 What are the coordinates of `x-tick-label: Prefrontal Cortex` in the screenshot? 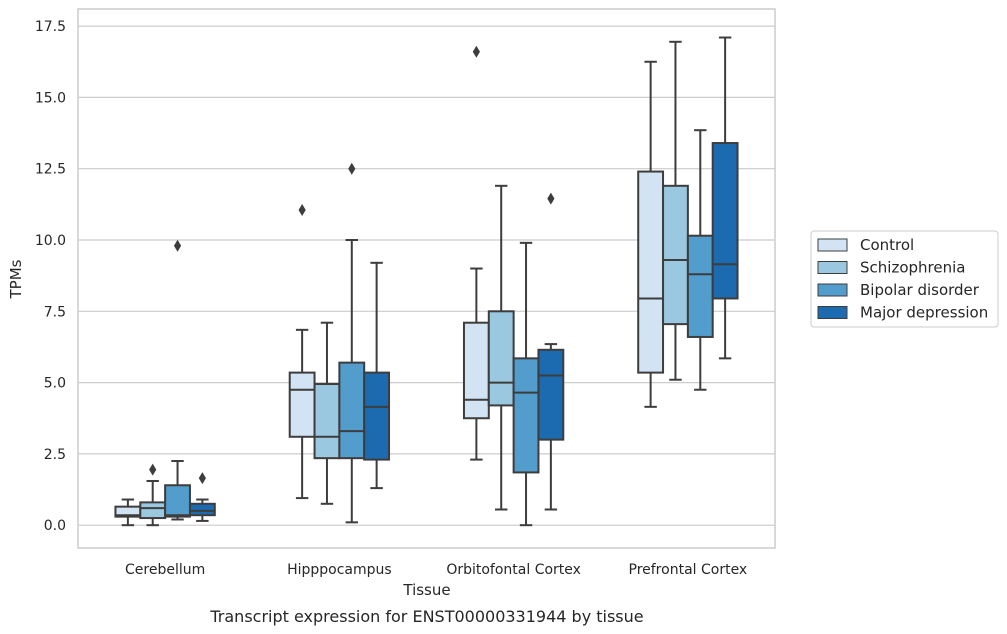 It's located at (688, 570).